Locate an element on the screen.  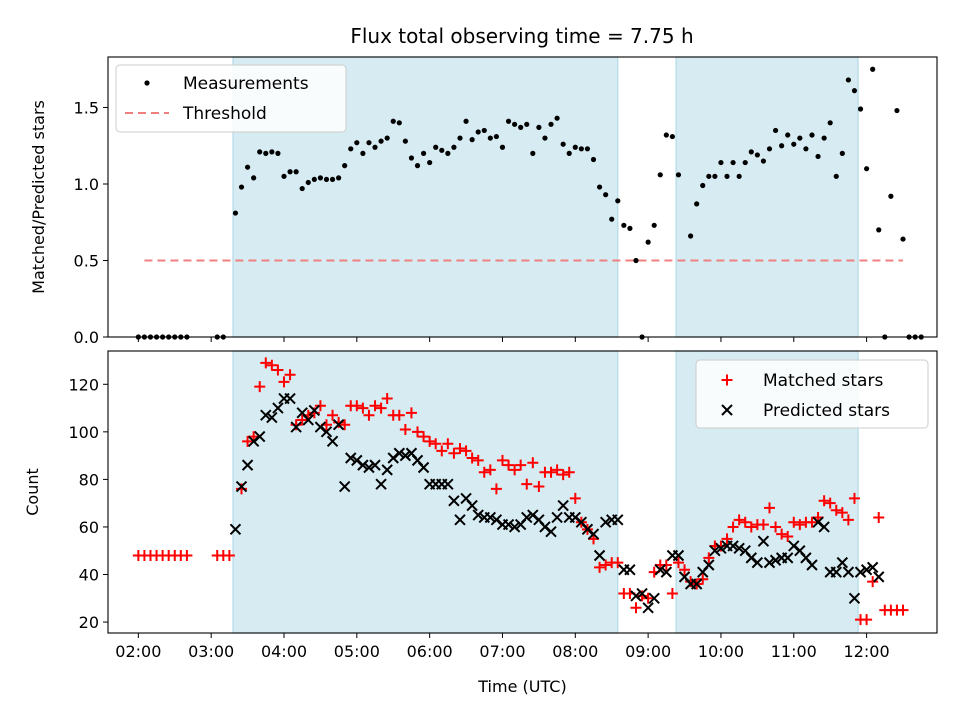
y-axis-label: Count is located at coordinates (32, 492).